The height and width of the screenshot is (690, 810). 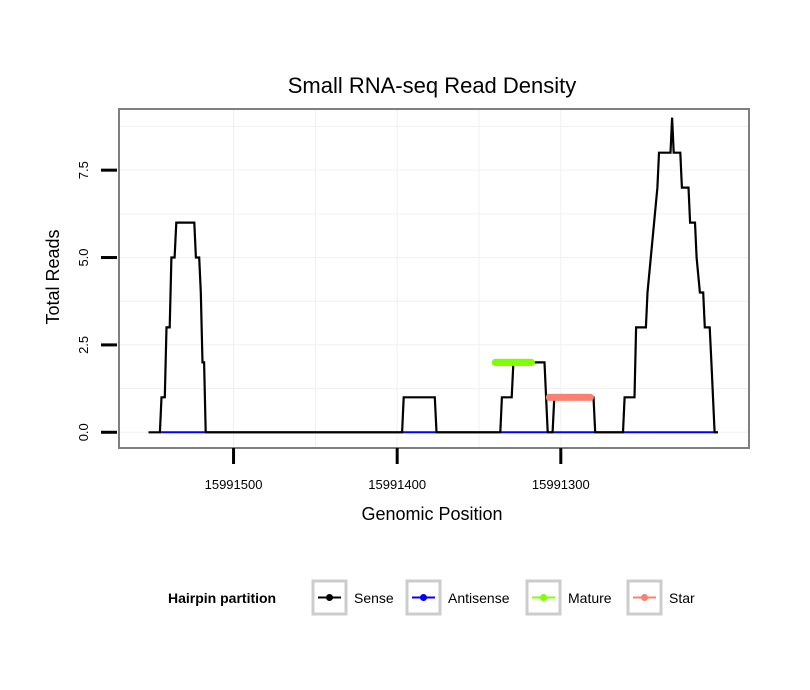 I want to click on x-axis-title: Genomic Position, so click(x=431, y=514).